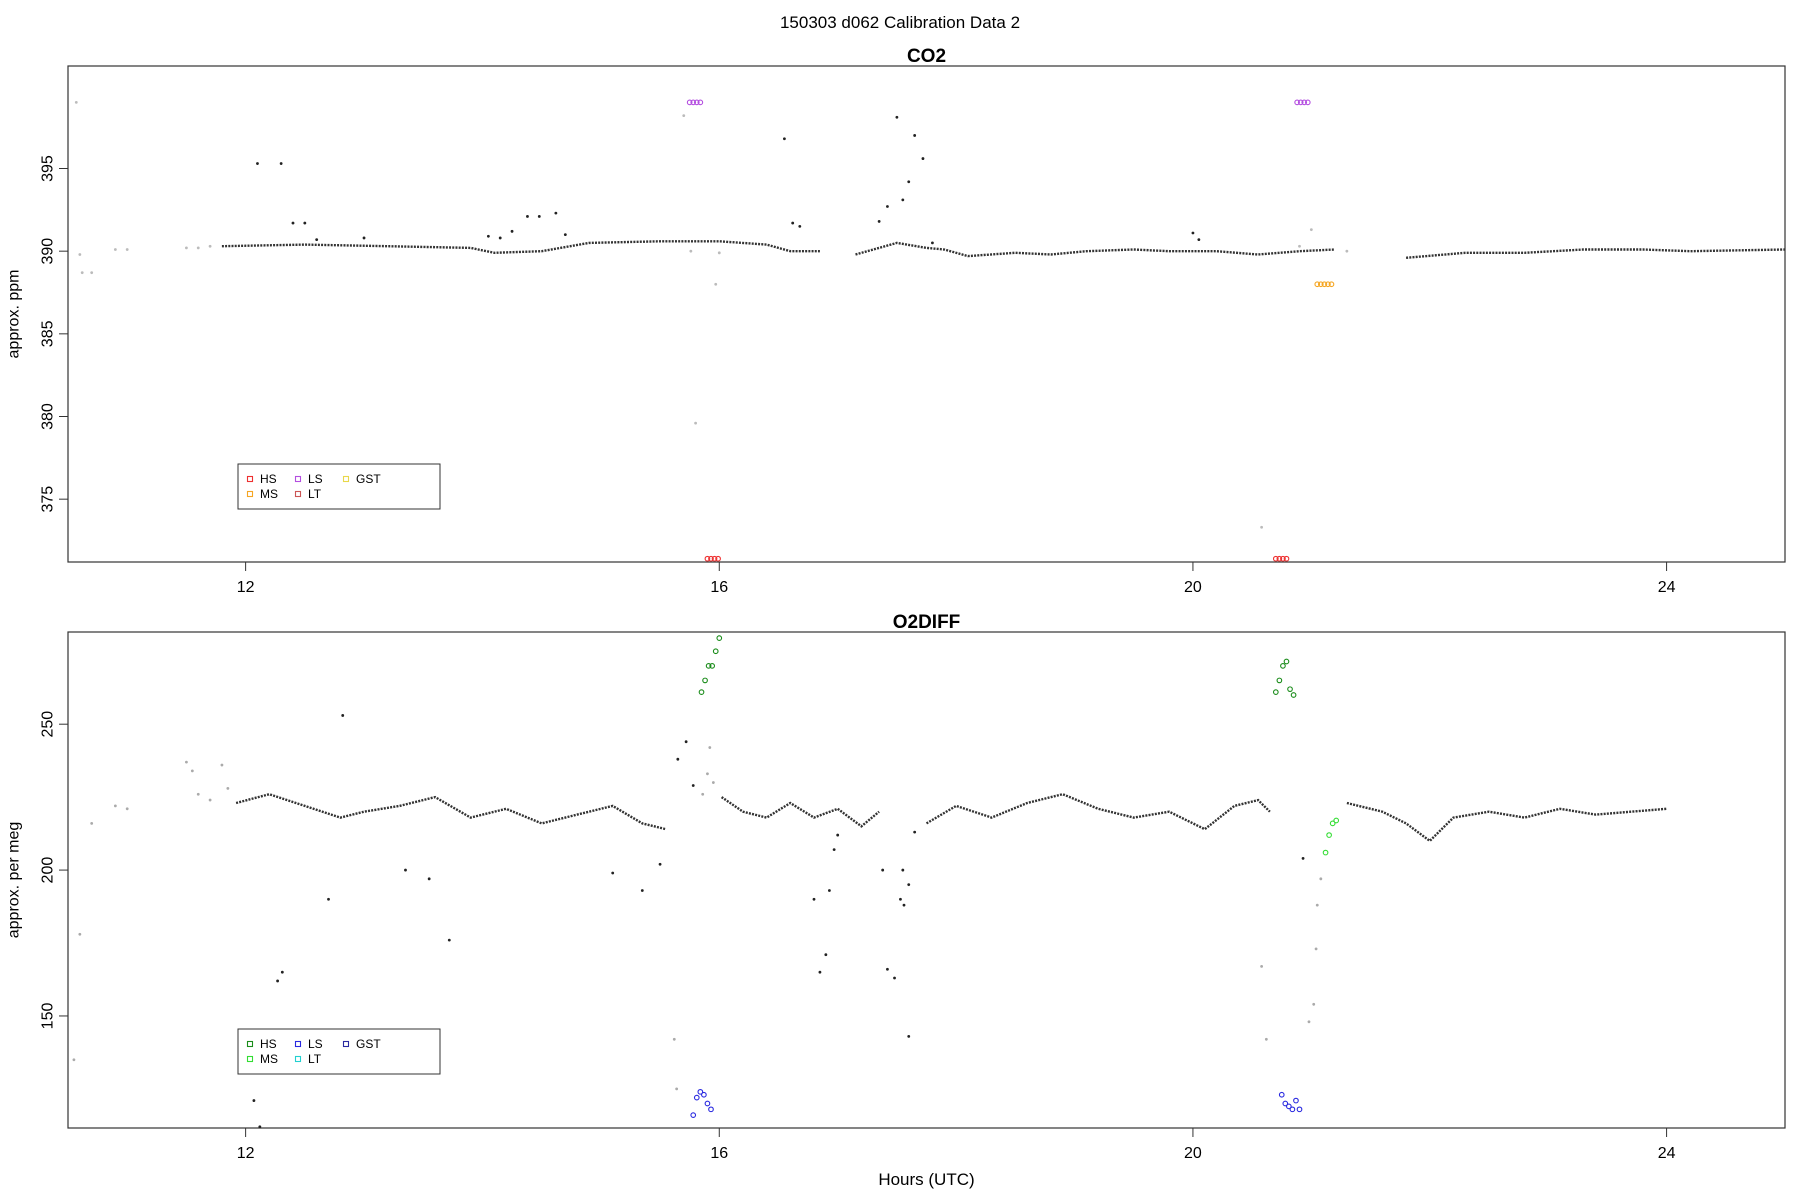 Image resolution: width=1800 pixels, height=1200 pixels. What do you see at coordinates (368, 479) in the screenshot?
I see `legend-label: GST` at bounding box center [368, 479].